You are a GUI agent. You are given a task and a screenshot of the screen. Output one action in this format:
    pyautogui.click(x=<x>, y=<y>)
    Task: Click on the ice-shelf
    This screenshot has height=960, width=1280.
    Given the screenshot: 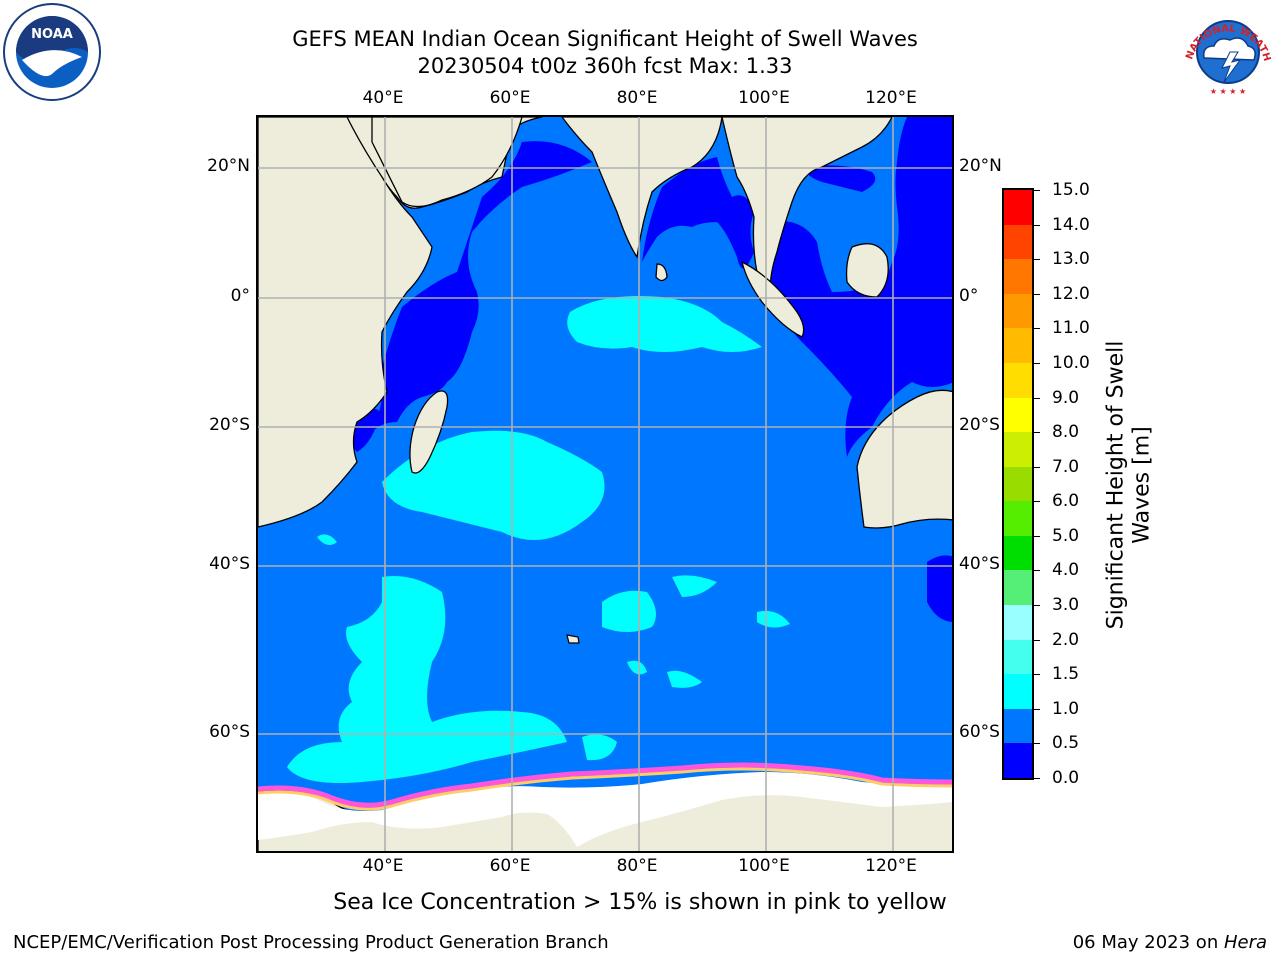 What is the action you would take?
    pyautogui.click(x=605, y=809)
    